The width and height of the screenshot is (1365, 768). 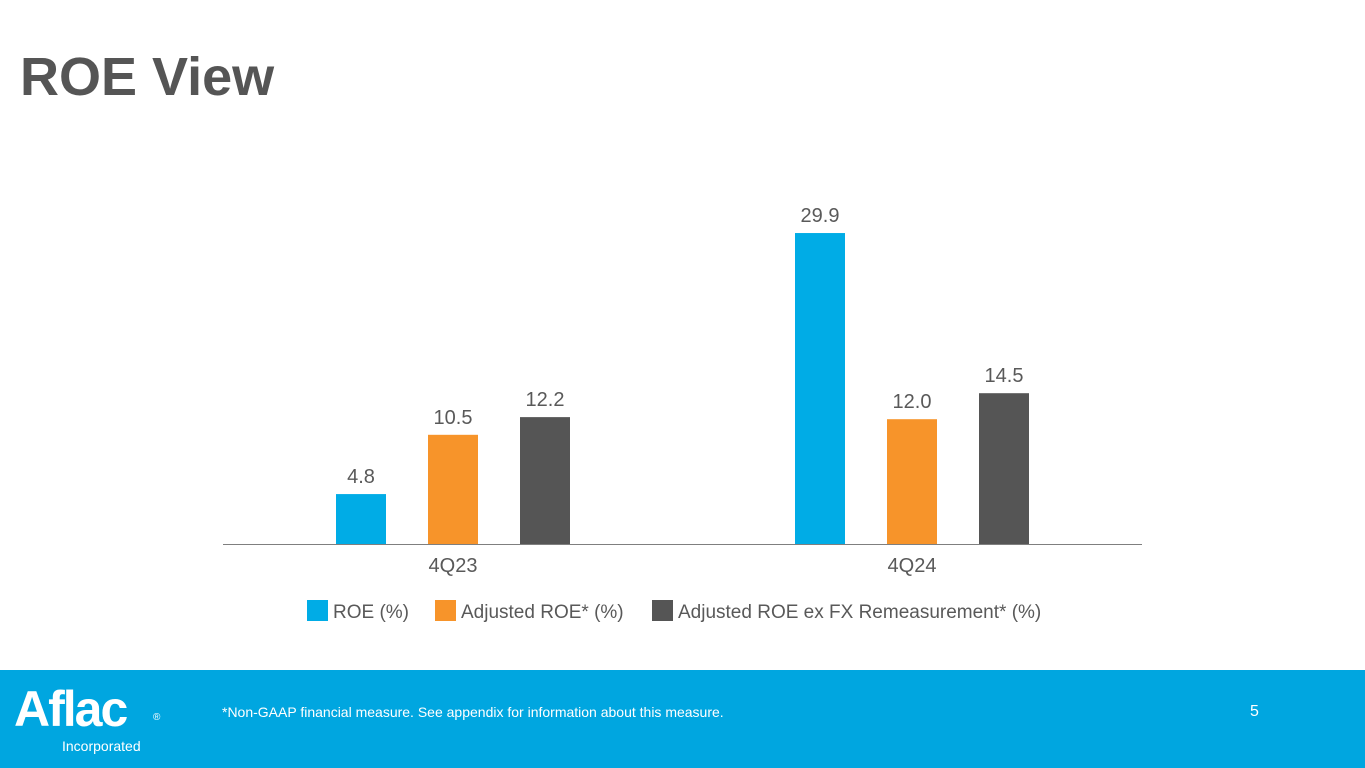 I want to click on data-label: 4.8, so click(x=361, y=477).